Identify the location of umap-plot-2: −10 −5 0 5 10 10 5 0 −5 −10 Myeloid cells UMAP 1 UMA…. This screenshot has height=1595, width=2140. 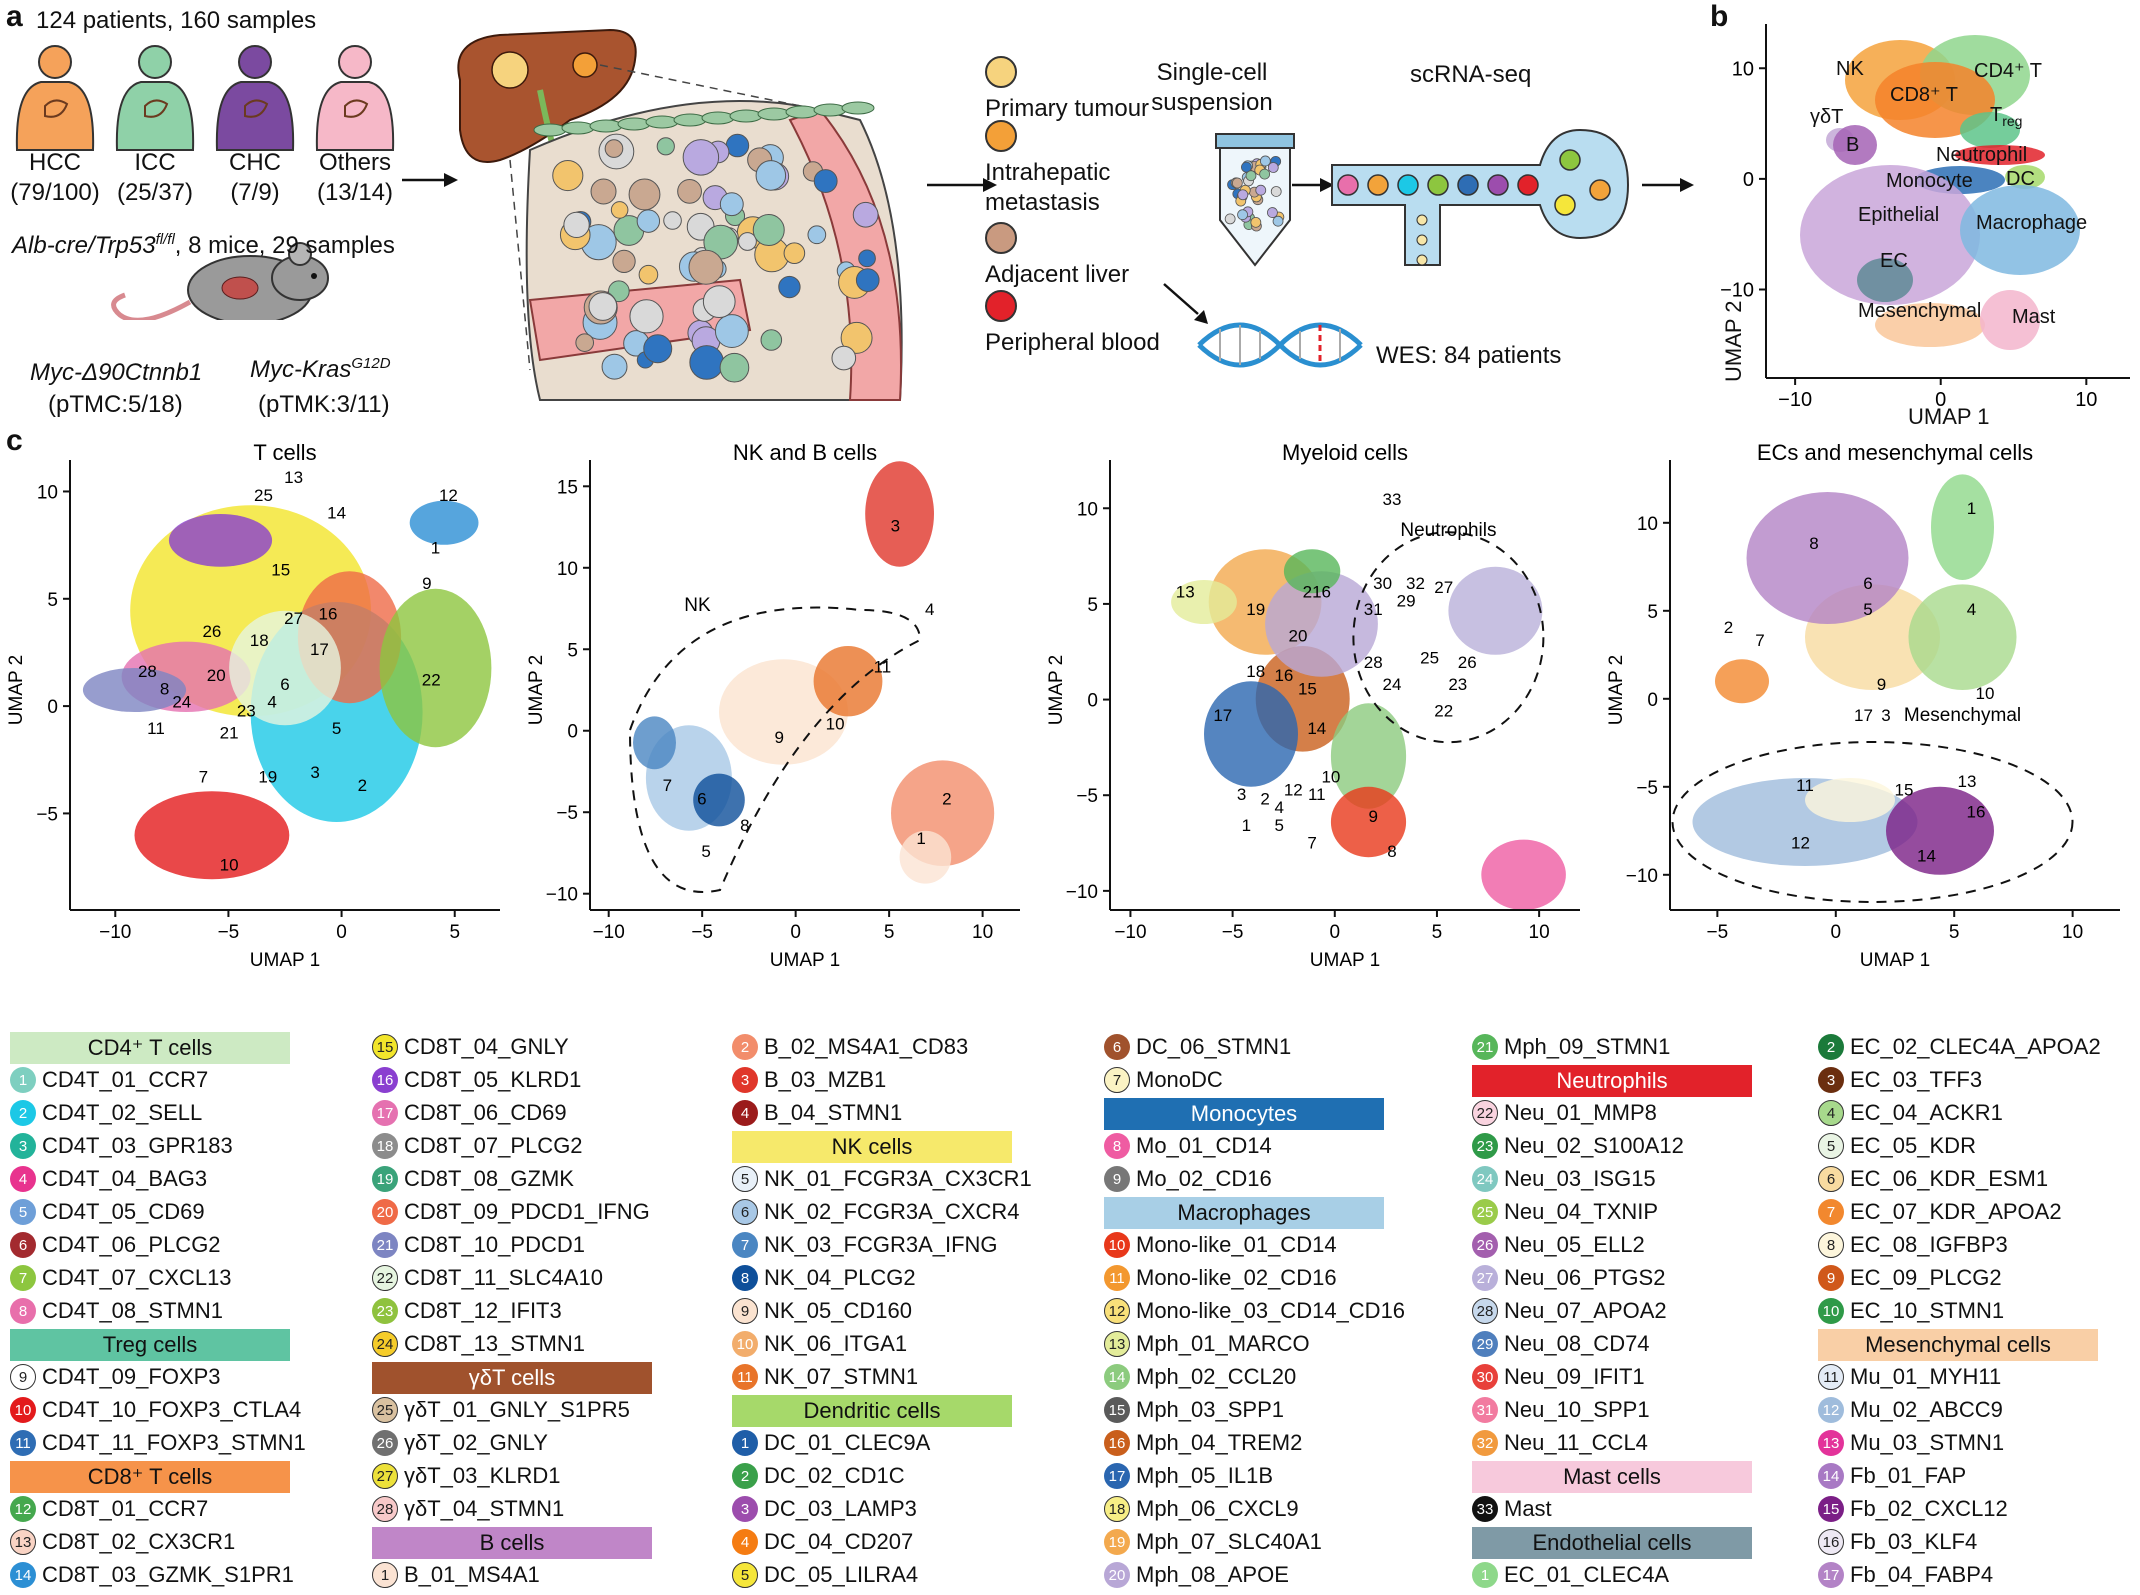
(1313, 705).